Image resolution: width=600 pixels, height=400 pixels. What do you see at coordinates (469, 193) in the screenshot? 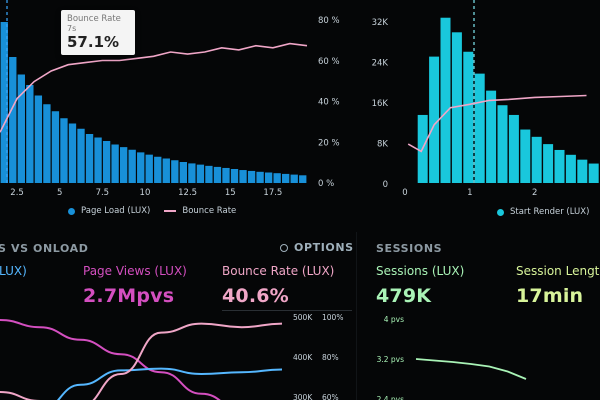
I see `x-tick-label: 1` at bounding box center [469, 193].